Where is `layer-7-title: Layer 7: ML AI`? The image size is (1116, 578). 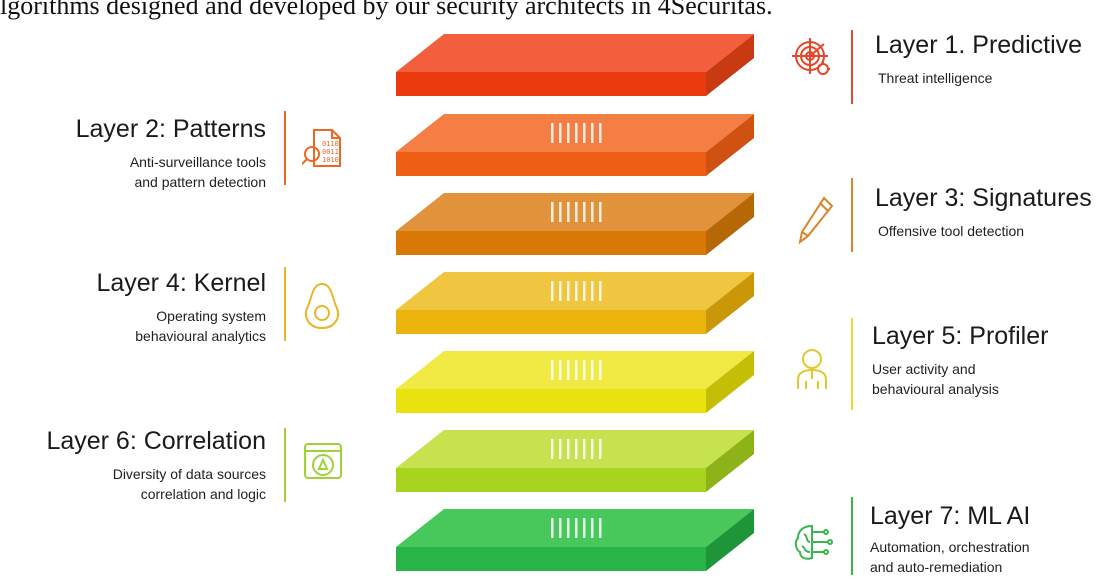
layer-7-title: Layer 7: ML AI is located at coordinates (950, 516).